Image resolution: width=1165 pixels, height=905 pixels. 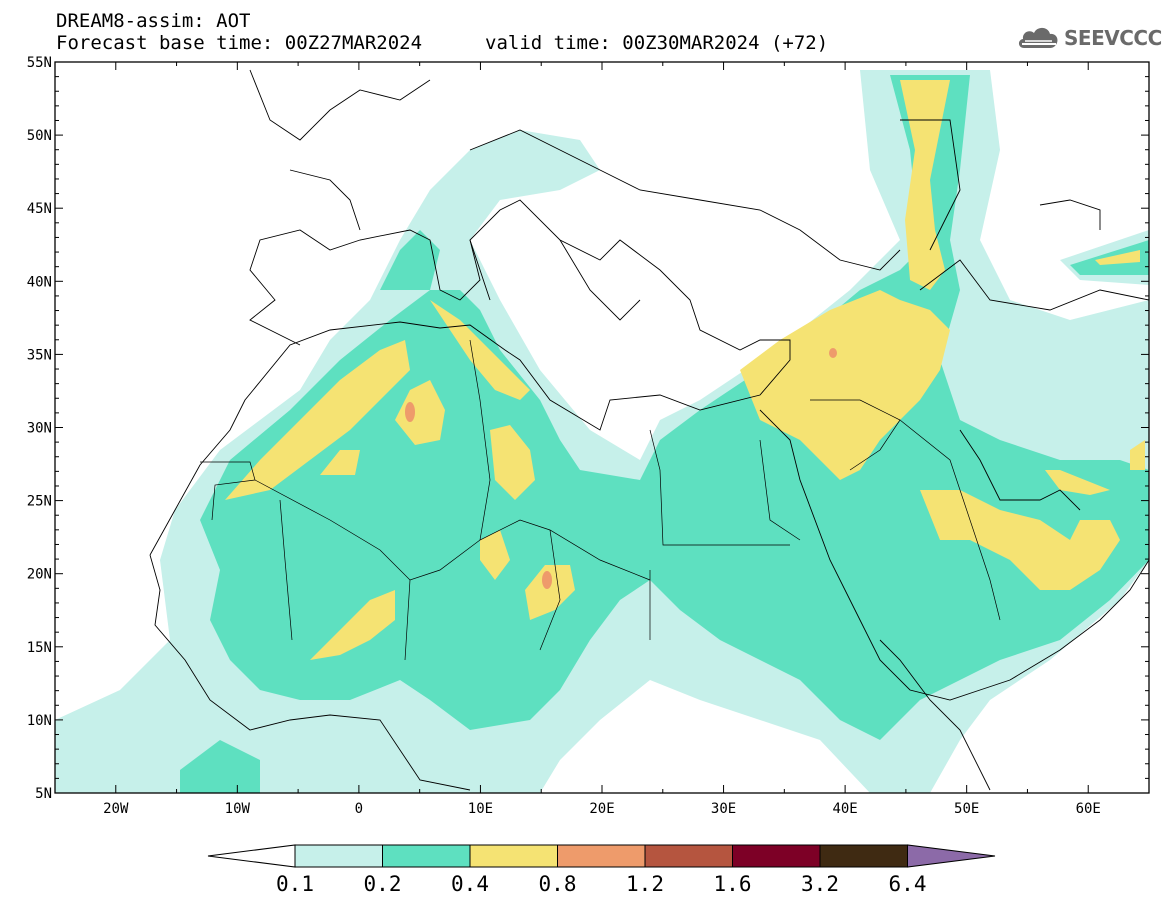 I want to click on lat-tick-label: 30N, so click(x=39, y=429).